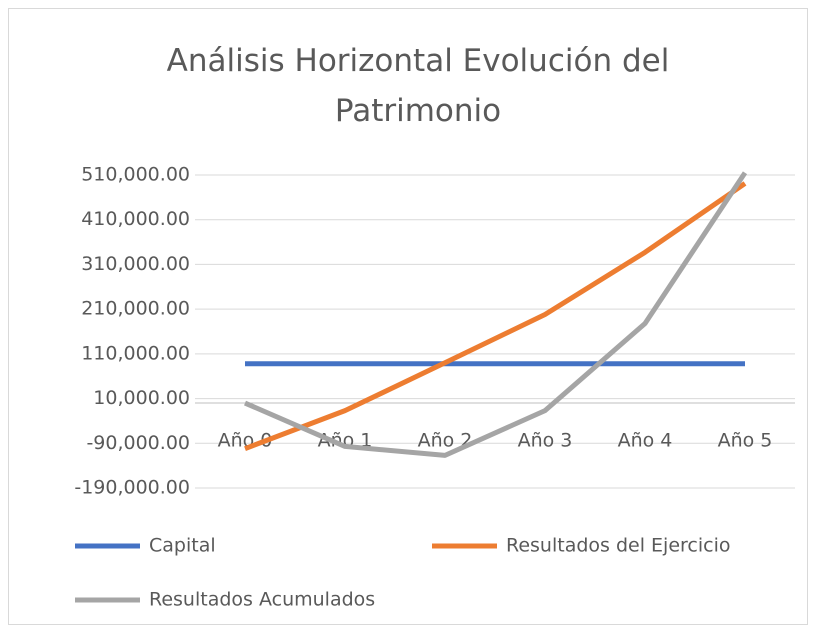 This screenshot has height=633, width=816. What do you see at coordinates (135, 219) in the screenshot?
I see `y-tick-label: 410,000.00` at bounding box center [135, 219].